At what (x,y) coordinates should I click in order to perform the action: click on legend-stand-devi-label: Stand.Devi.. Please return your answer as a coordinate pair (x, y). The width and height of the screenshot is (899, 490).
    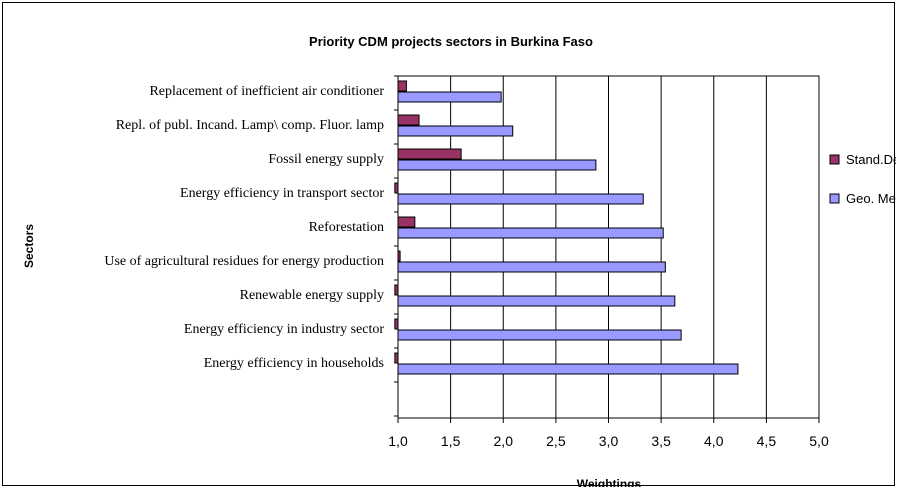
    Looking at the image, I should click on (871, 159).